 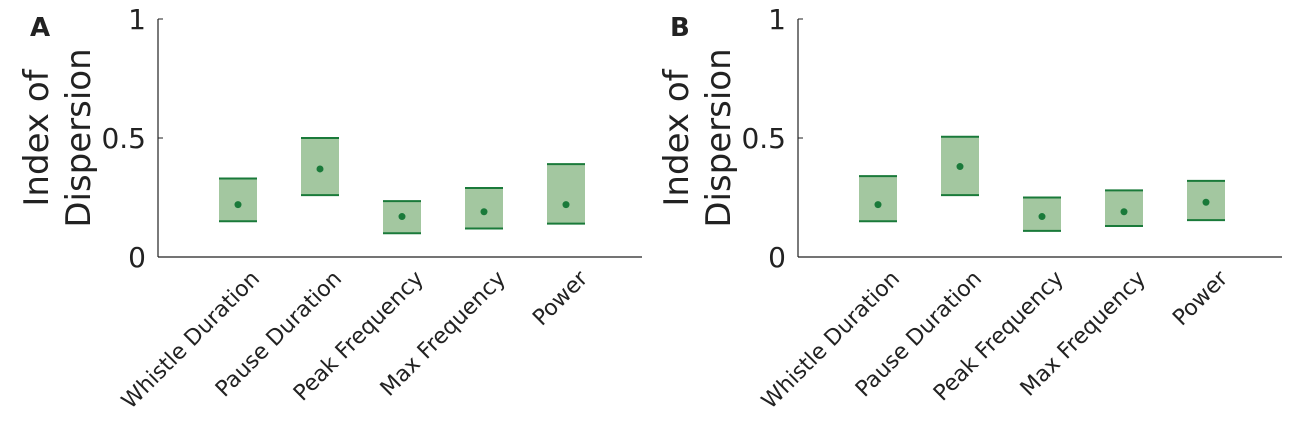 I want to click on panel-label: A, so click(x=40, y=28).